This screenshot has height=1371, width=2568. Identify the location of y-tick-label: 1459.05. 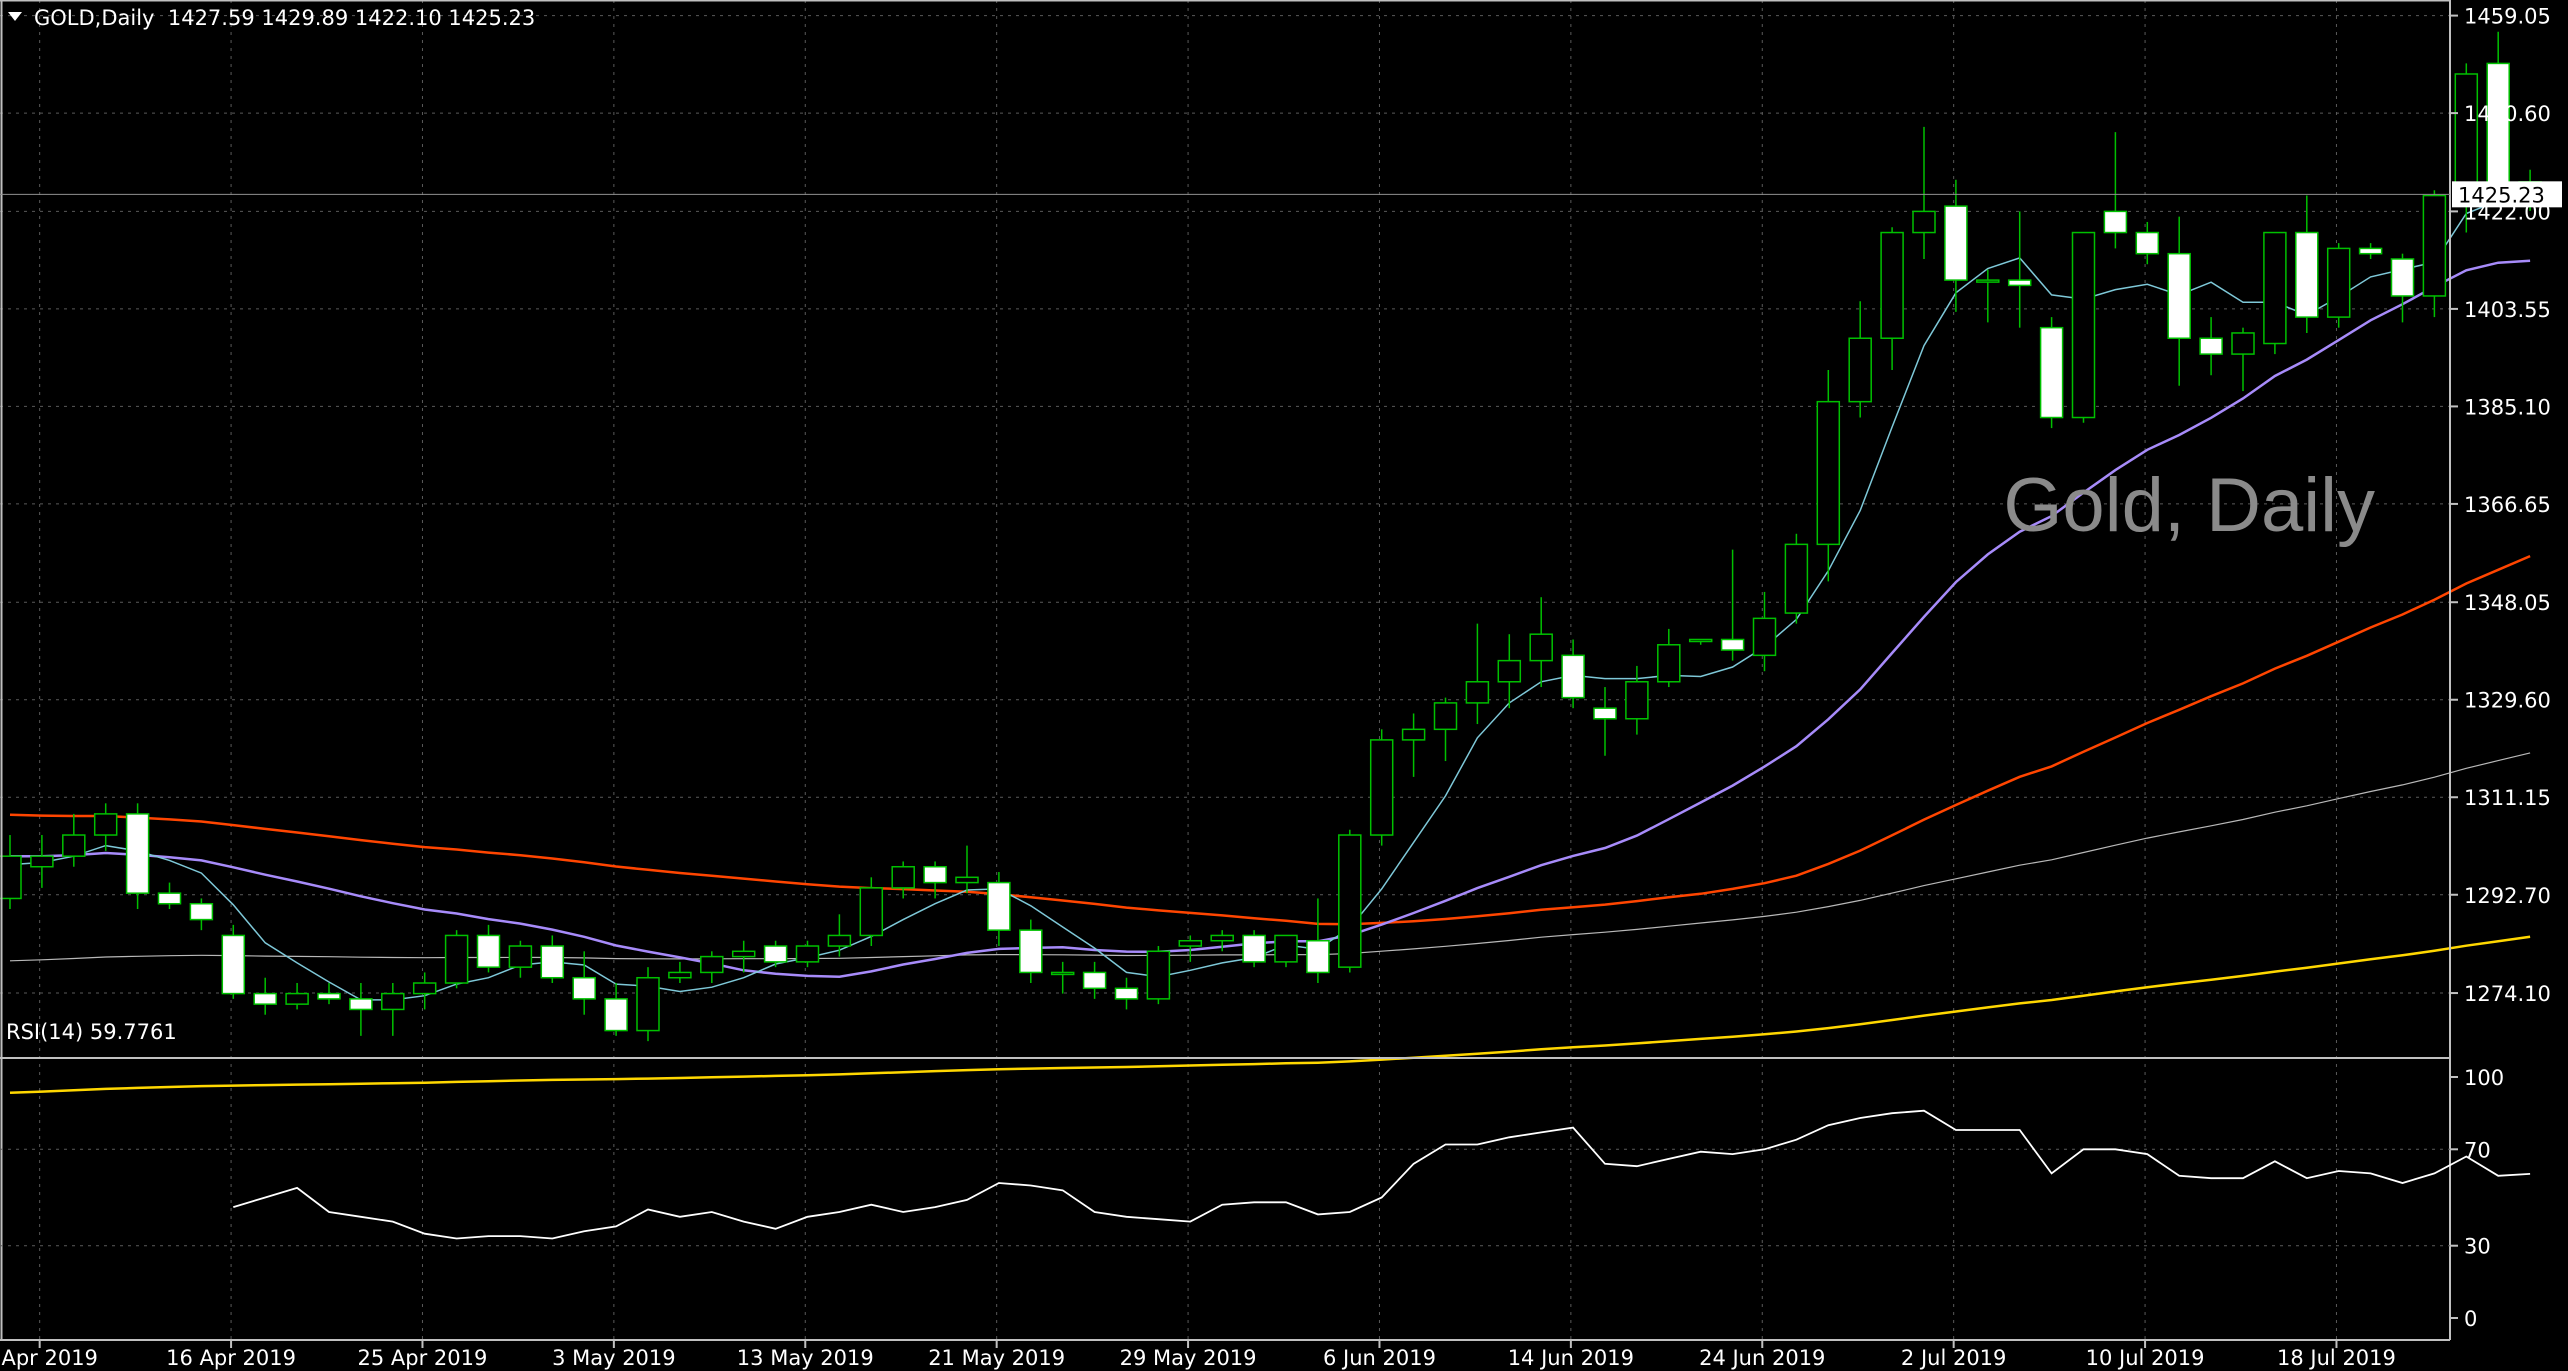
(2507, 17).